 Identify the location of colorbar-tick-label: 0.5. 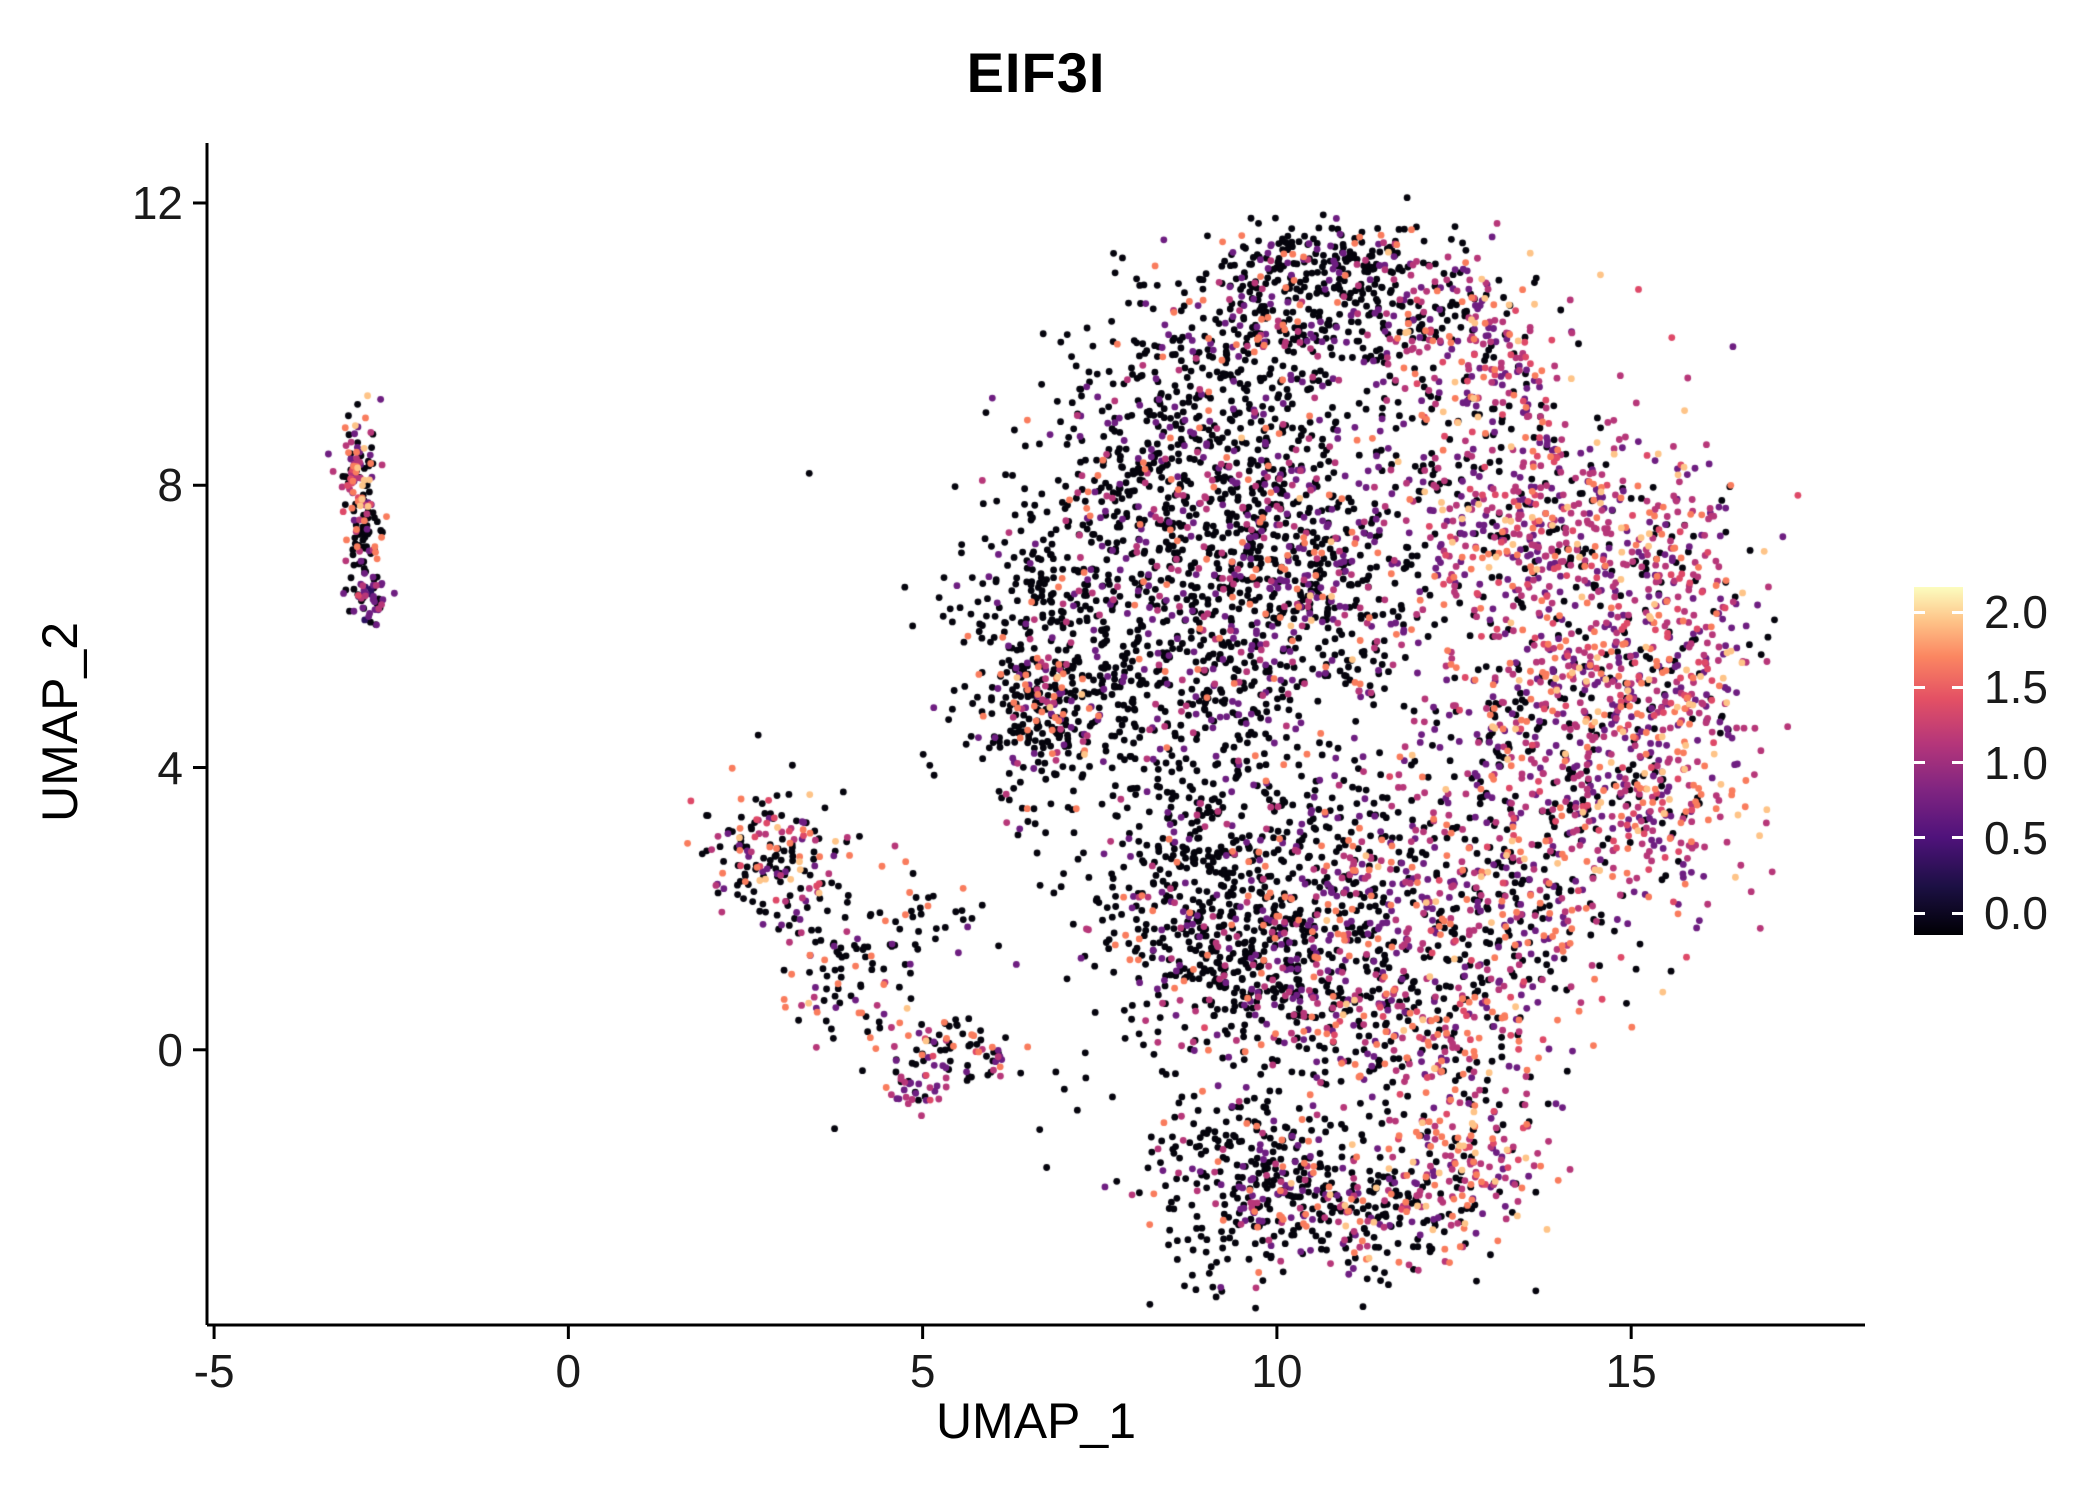
(2016, 837).